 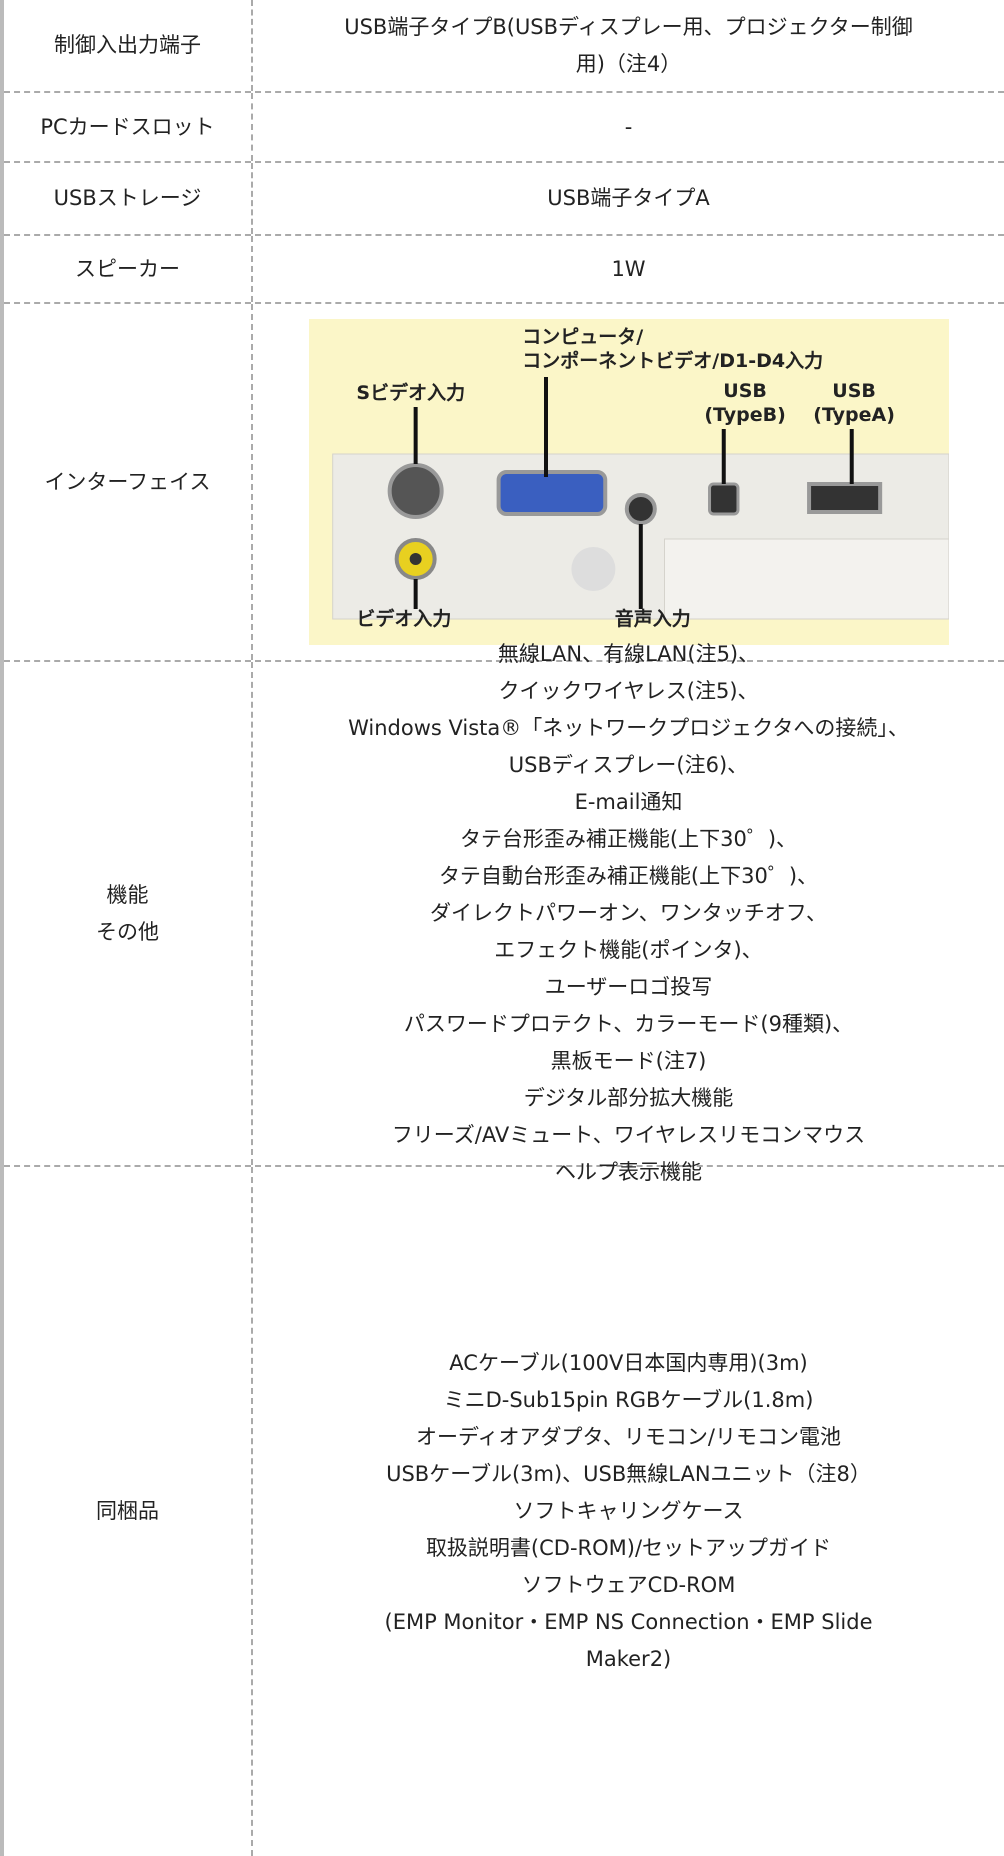 I want to click on value-line: 黒板モード(注7), so click(x=628, y=1061).